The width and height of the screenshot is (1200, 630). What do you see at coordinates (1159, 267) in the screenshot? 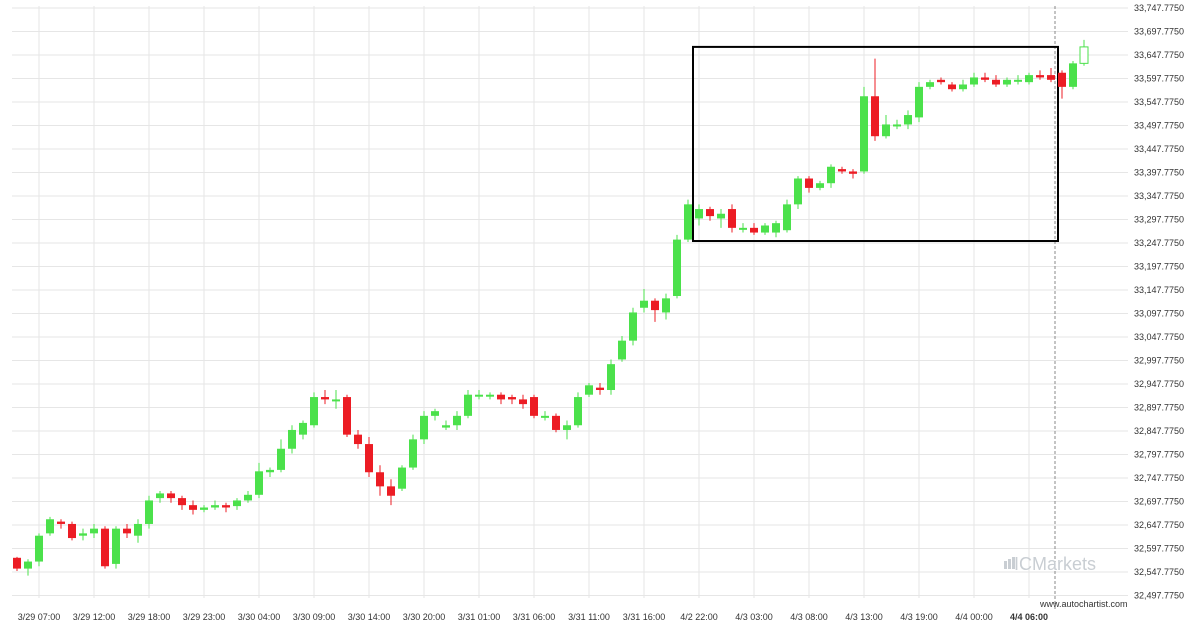
I see `y-tick-label: 33,197.7750` at bounding box center [1159, 267].